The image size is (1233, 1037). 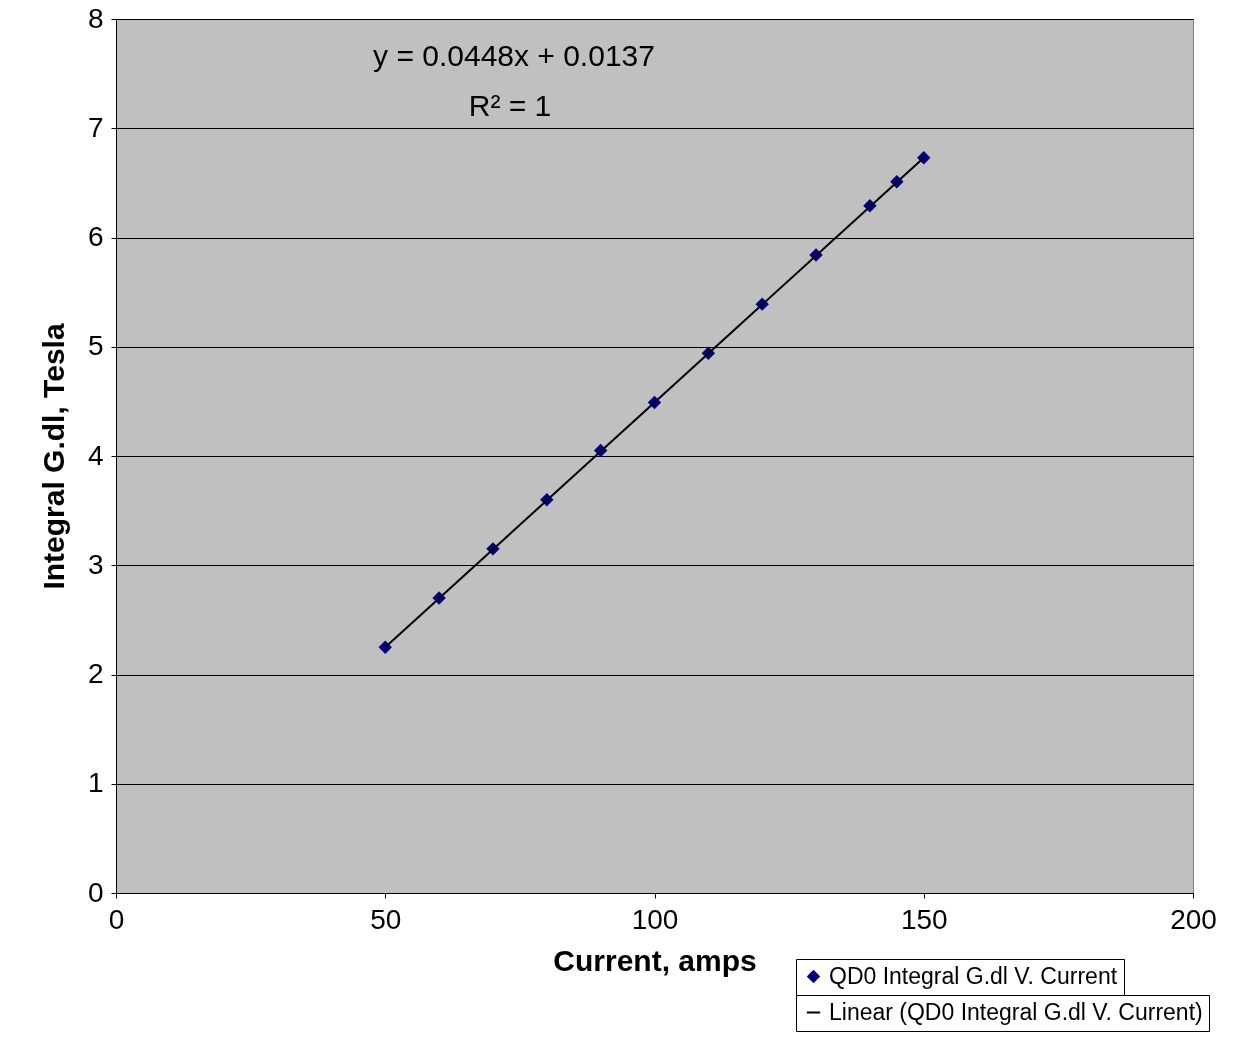 What do you see at coordinates (95, 783) in the screenshot?
I see `y-tick-label: 1` at bounding box center [95, 783].